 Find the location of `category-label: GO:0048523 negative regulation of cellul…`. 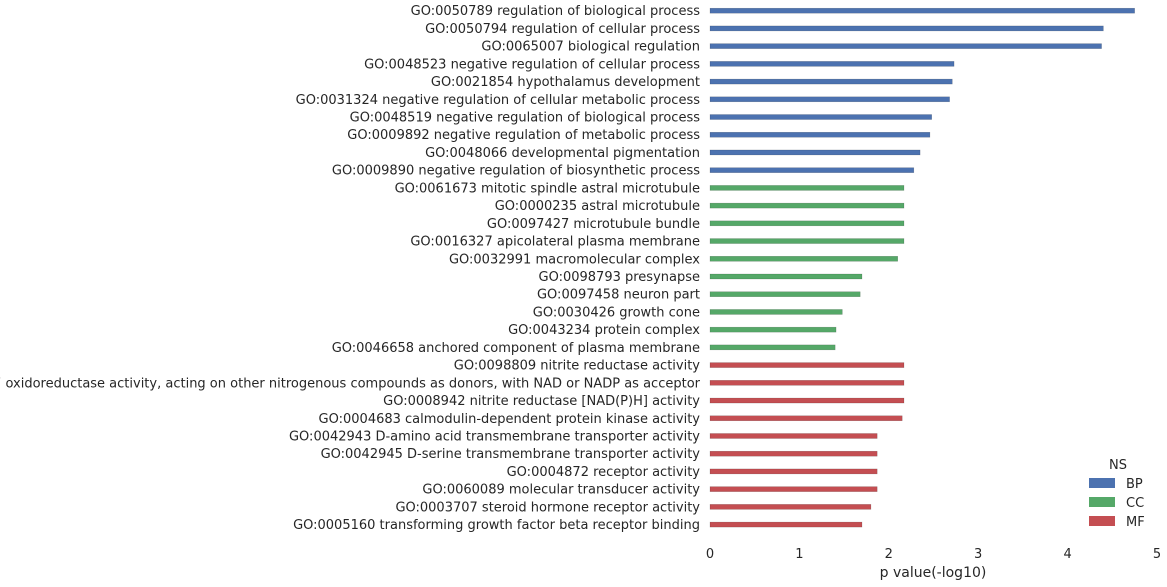

category-label: GO:0048523 negative regulation of cellul… is located at coordinates (532, 64).